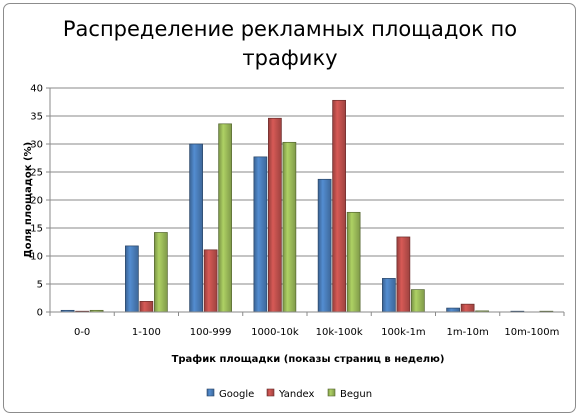  Describe the element at coordinates (36, 229) in the screenshot. I see `y-tick-label: 15` at that location.